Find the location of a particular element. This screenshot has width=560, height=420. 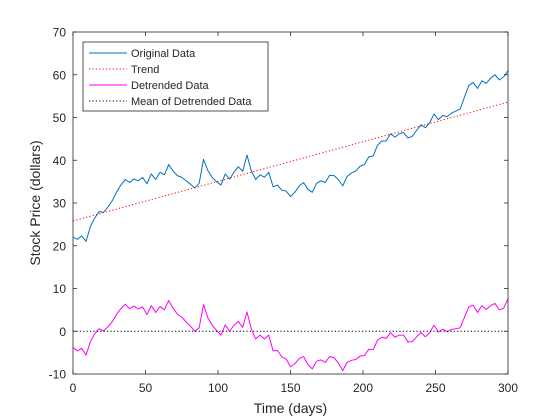

legend-label-0: Original Data is located at coordinates (163, 54).